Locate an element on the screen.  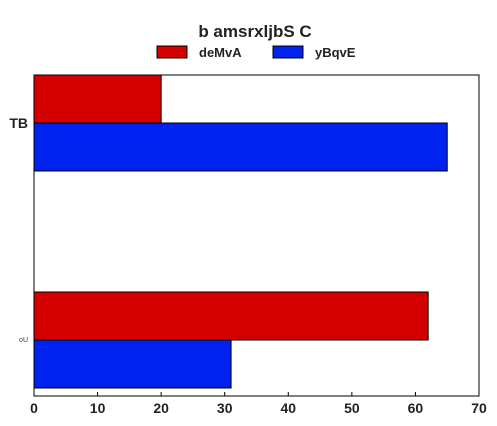
category-label-1: oU is located at coordinates (23, 340).